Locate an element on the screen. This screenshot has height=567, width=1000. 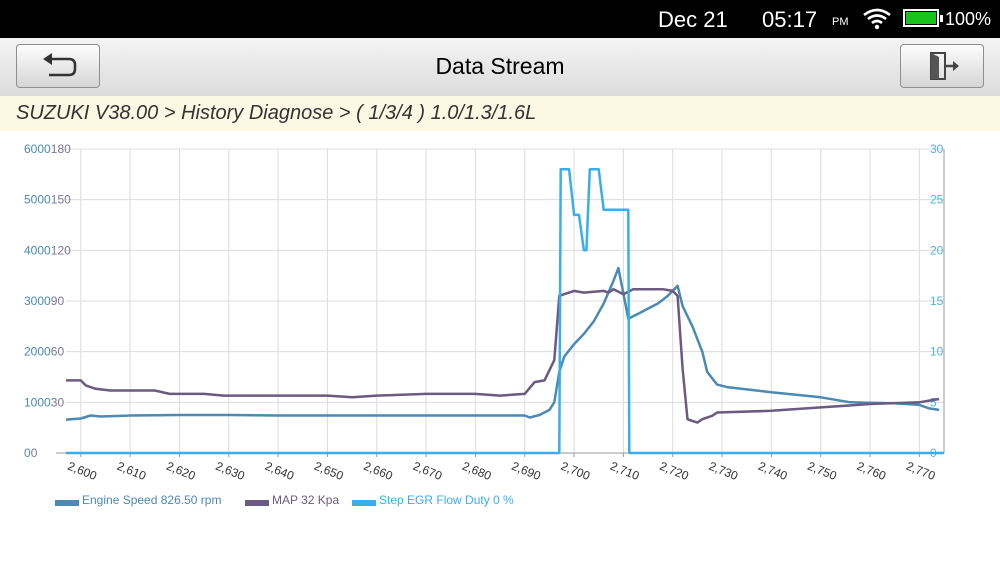
exit-button is located at coordinates (942, 66).